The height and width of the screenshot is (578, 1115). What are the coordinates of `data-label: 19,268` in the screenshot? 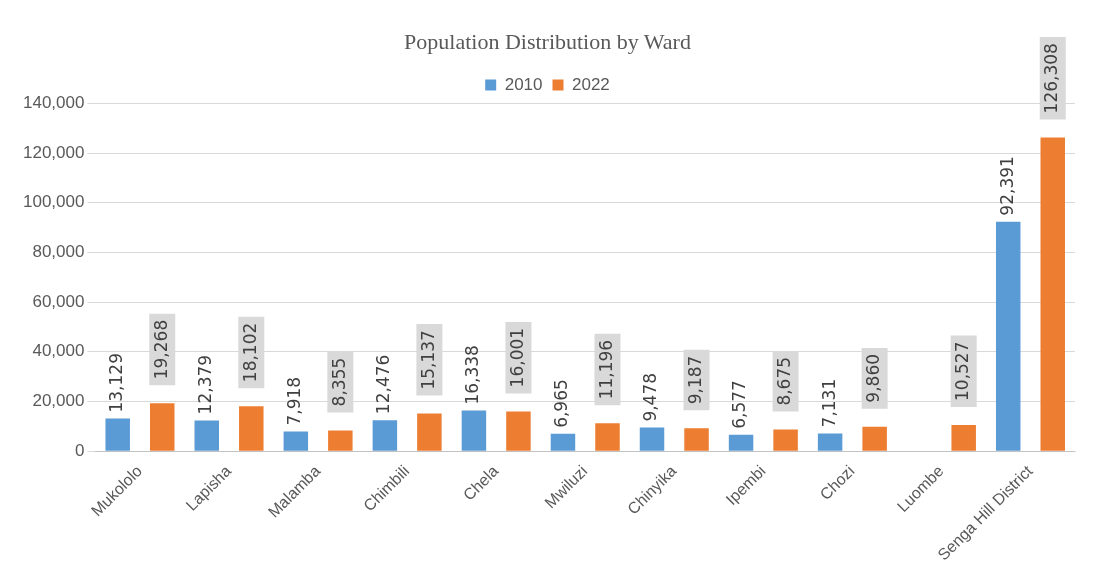 It's located at (160, 349).